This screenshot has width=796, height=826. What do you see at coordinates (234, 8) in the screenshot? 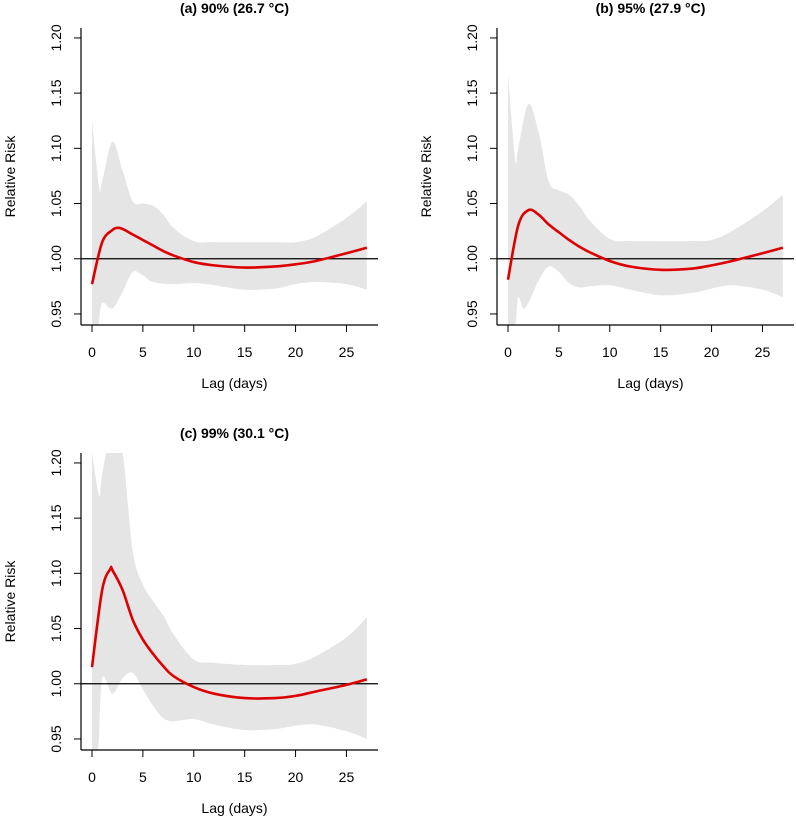
I see `panel-title: (a) 90% (26.7 °C)` at bounding box center [234, 8].